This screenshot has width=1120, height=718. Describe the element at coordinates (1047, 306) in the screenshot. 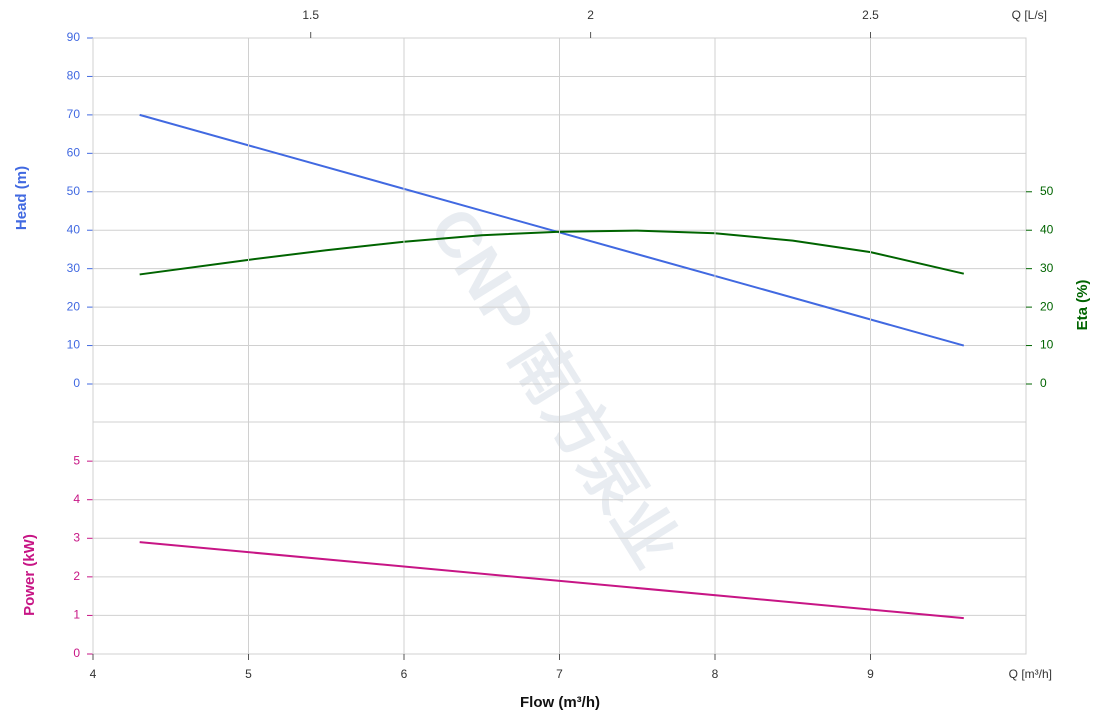

I see `y2-tick-label: 20` at that location.